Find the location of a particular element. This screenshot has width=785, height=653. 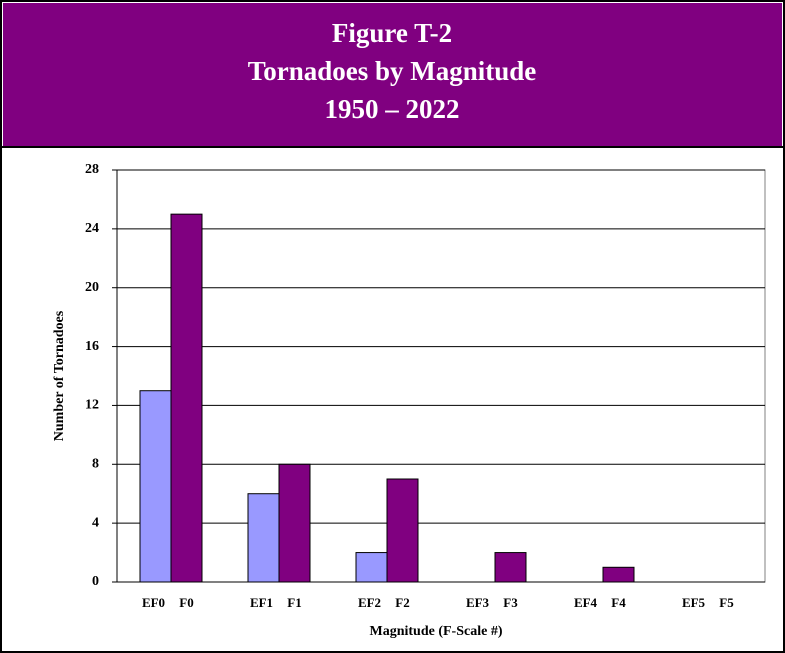

x-tick-label: EF3 is located at coordinates (478, 602).